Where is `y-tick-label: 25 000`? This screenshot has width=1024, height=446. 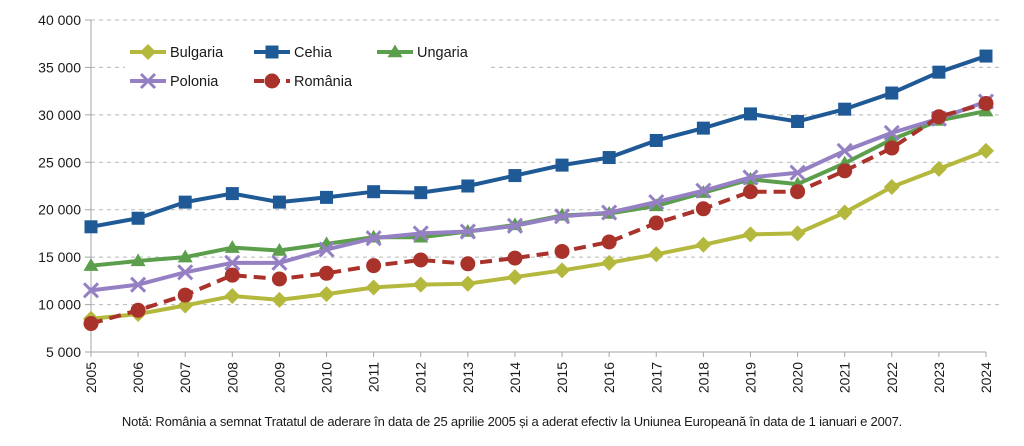 y-tick-label: 25 000 is located at coordinates (59, 162).